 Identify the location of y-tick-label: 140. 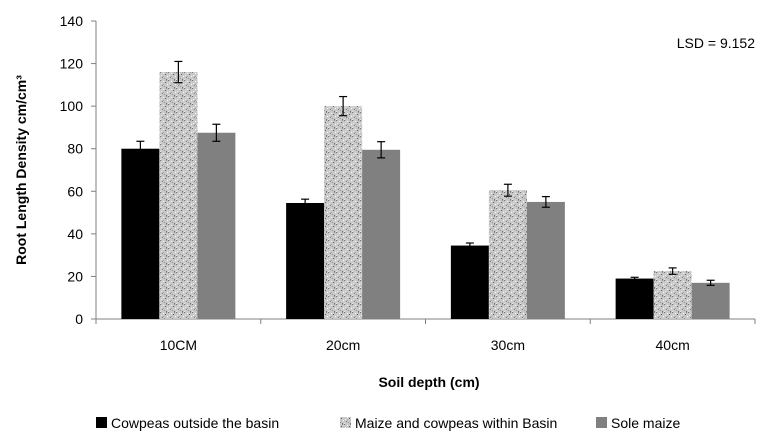
(72, 21).